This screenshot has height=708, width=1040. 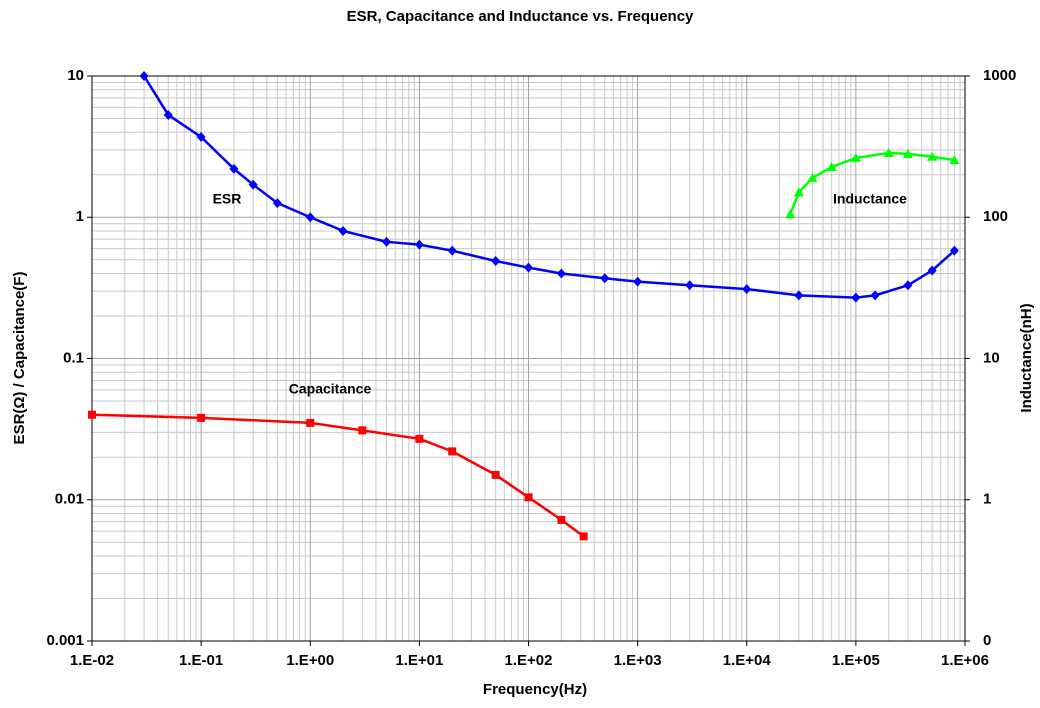 I want to click on y2-tick-label: 0, so click(x=987, y=640).